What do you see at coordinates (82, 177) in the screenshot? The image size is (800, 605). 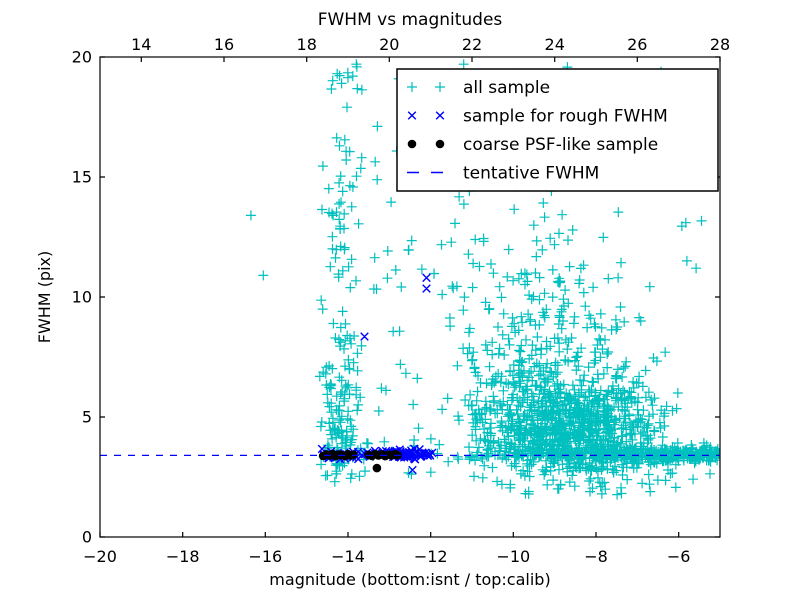 I see `y-tick-label: 15` at bounding box center [82, 177].